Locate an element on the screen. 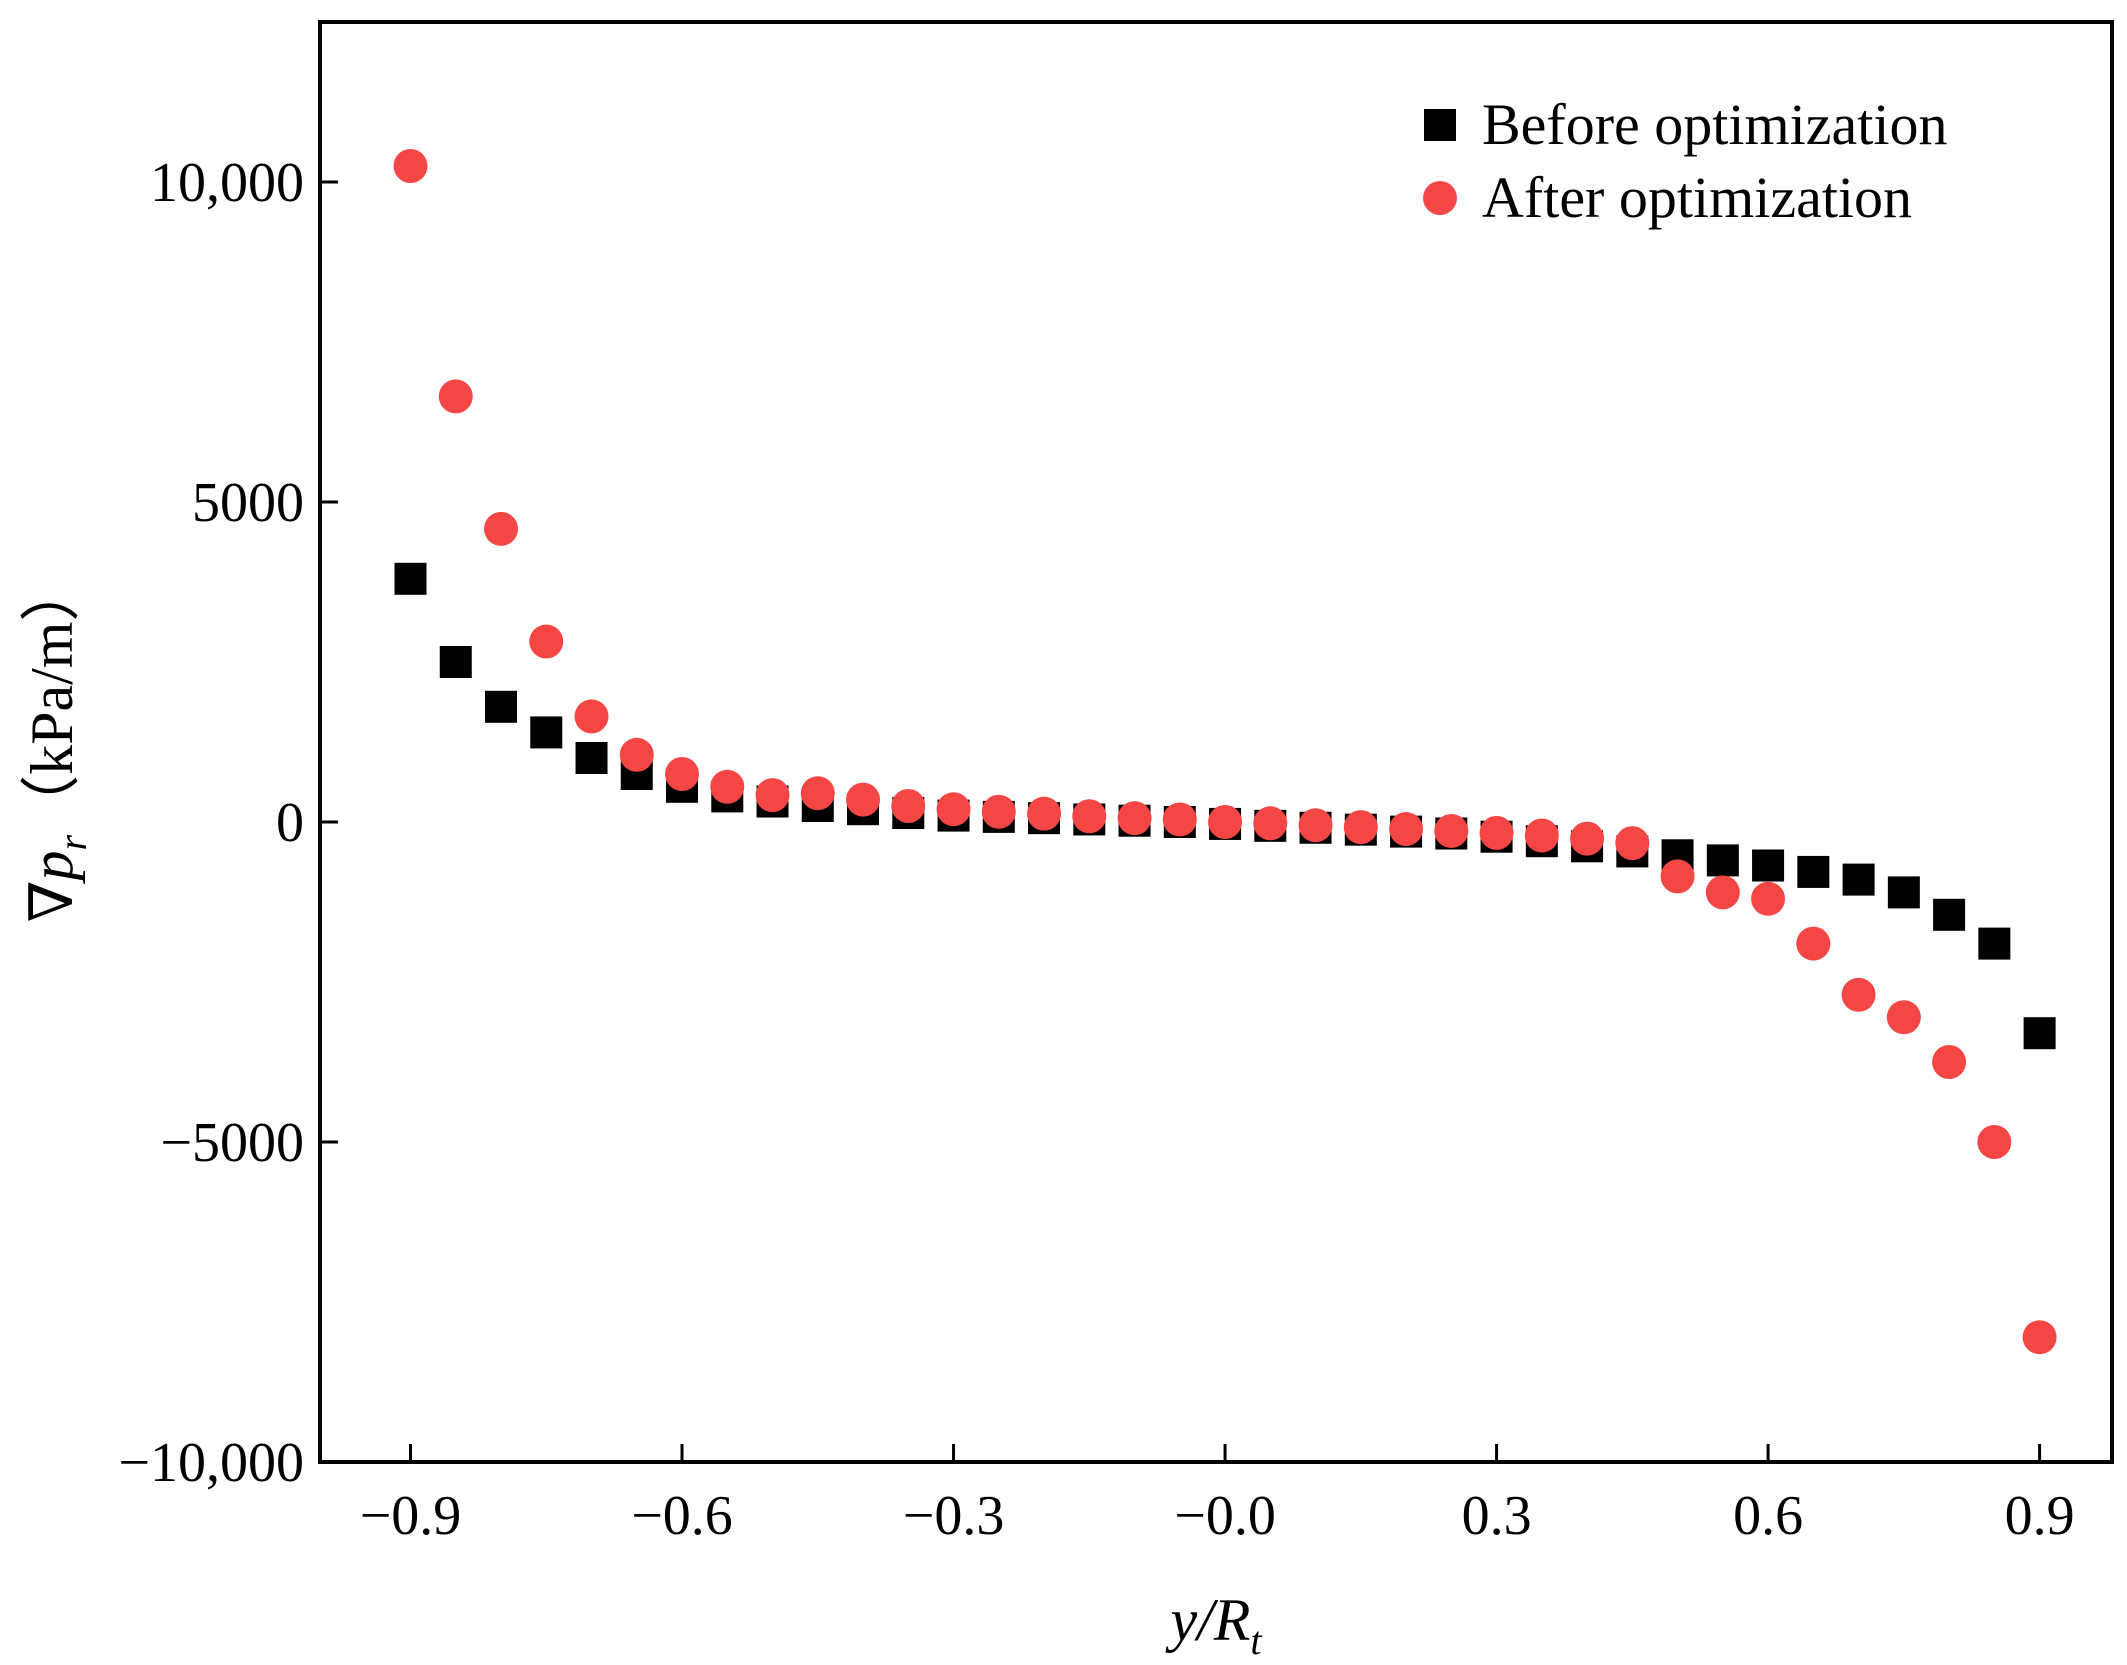  x-tick-label: 0.3 is located at coordinates (1497, 1516).